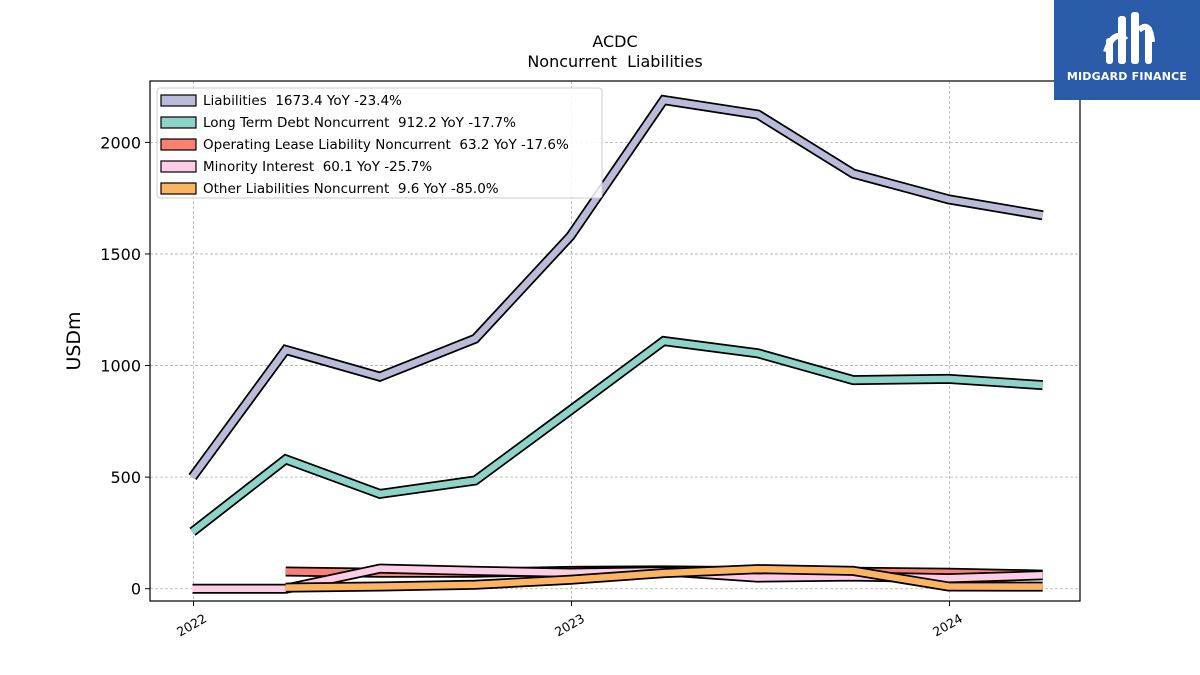  Describe the element at coordinates (120, 142) in the screenshot. I see `y-tick-label: 2000` at that location.